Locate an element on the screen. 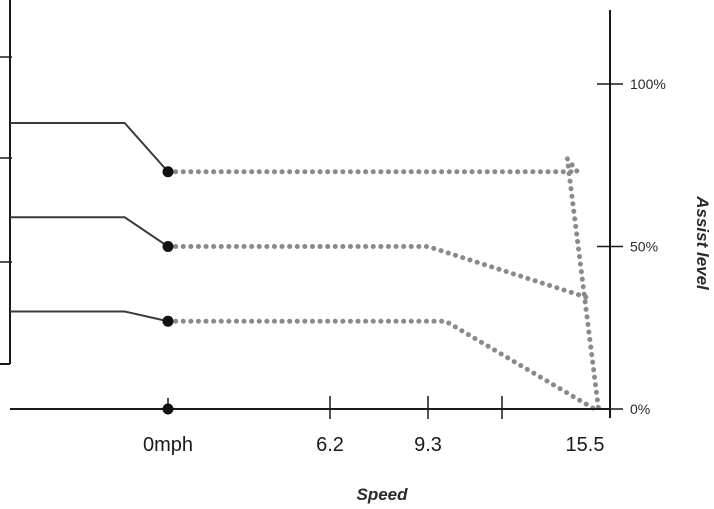  x-axis-title: Speed is located at coordinates (382, 494).